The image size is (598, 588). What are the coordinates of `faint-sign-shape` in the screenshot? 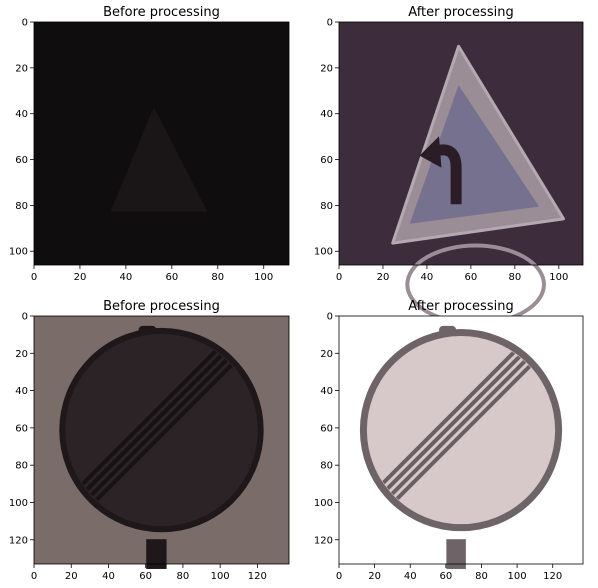 It's located at (159, 159).